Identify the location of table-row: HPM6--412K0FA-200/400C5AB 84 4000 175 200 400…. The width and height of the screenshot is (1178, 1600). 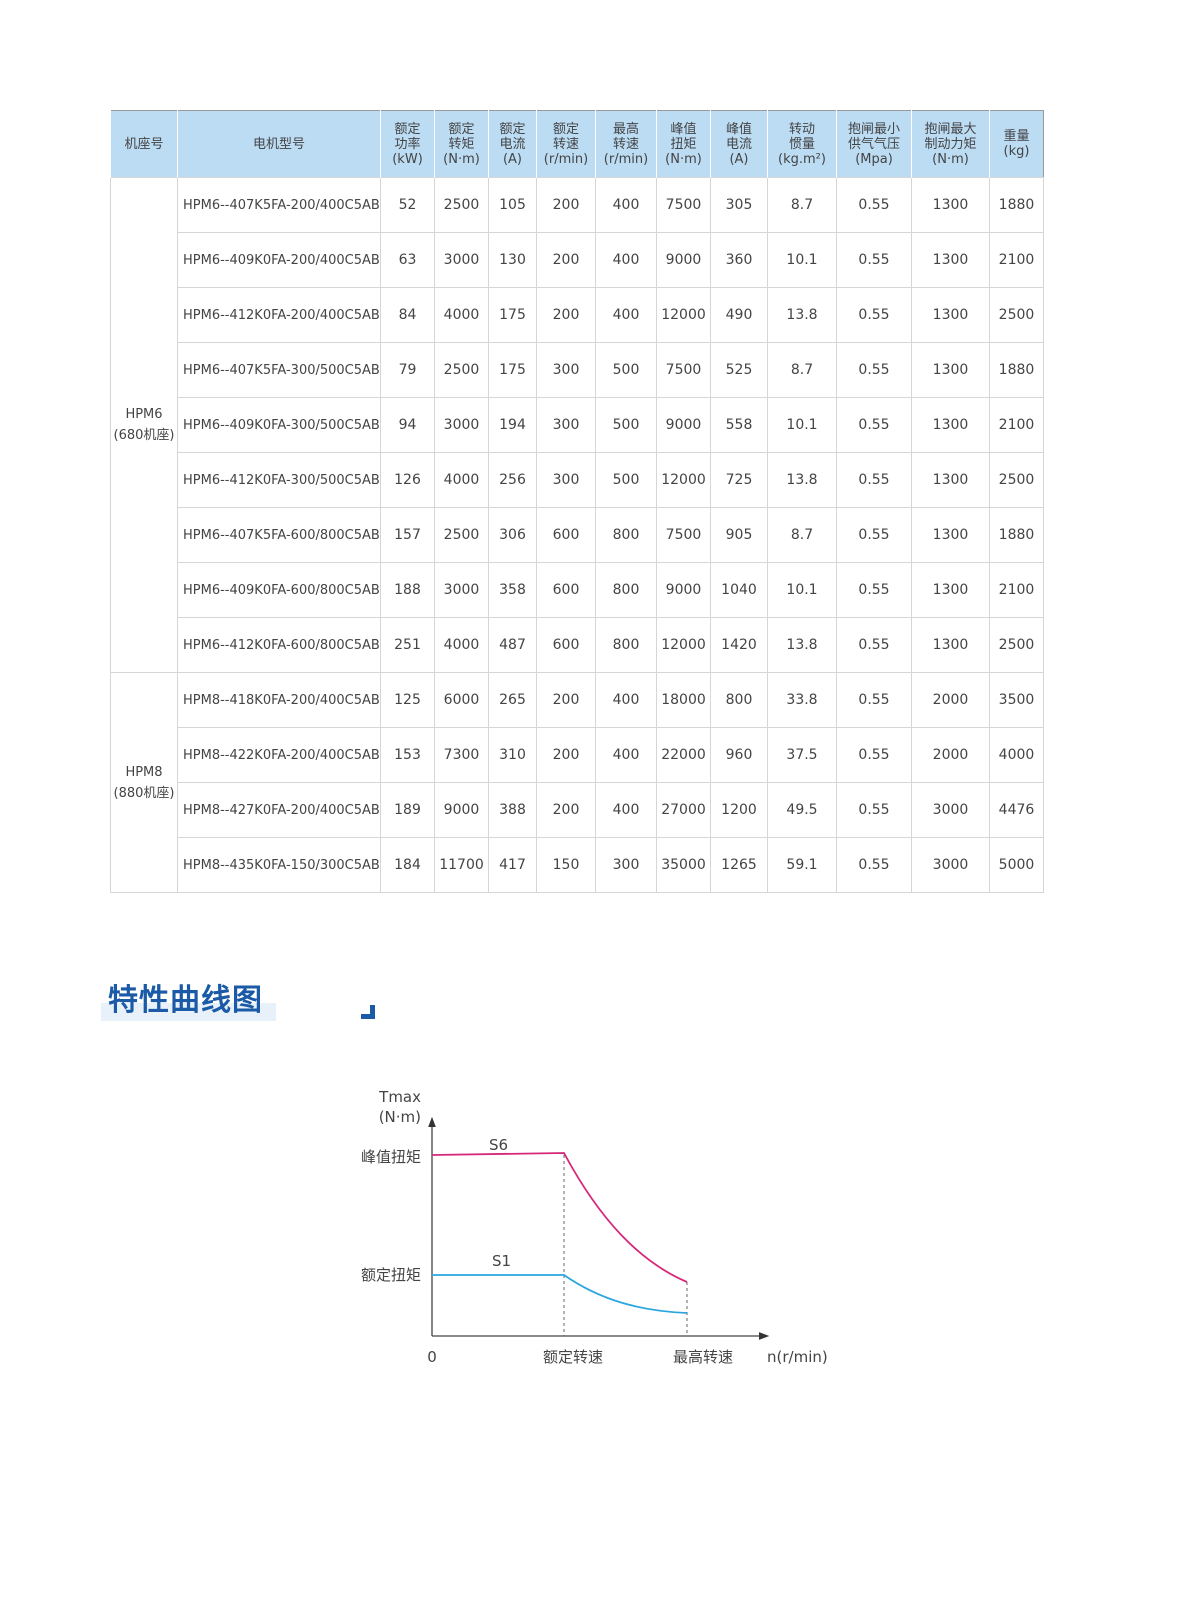
(577, 315).